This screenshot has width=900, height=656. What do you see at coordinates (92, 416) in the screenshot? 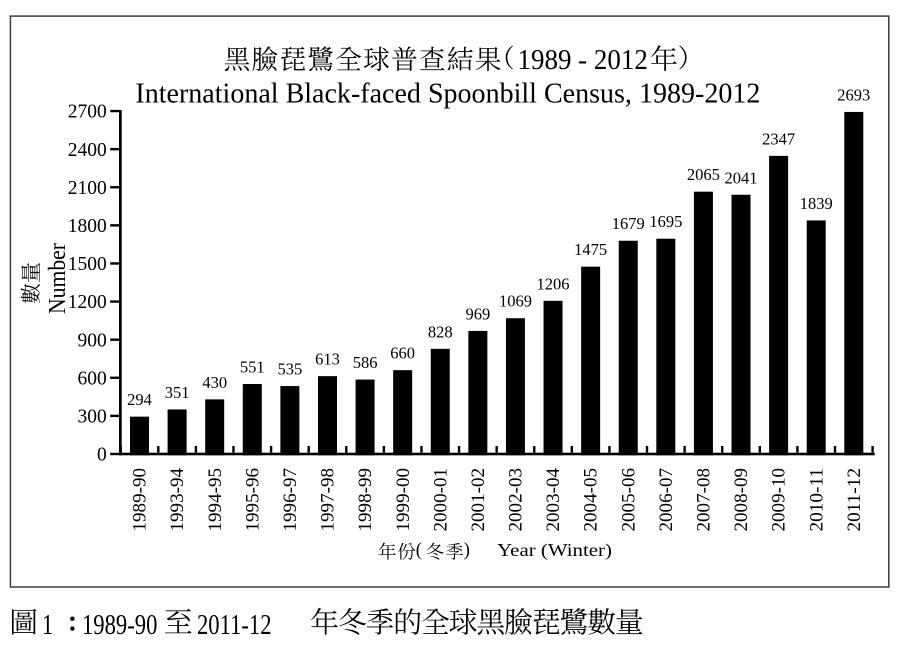
I see `svg-text: 300` at bounding box center [92, 416].